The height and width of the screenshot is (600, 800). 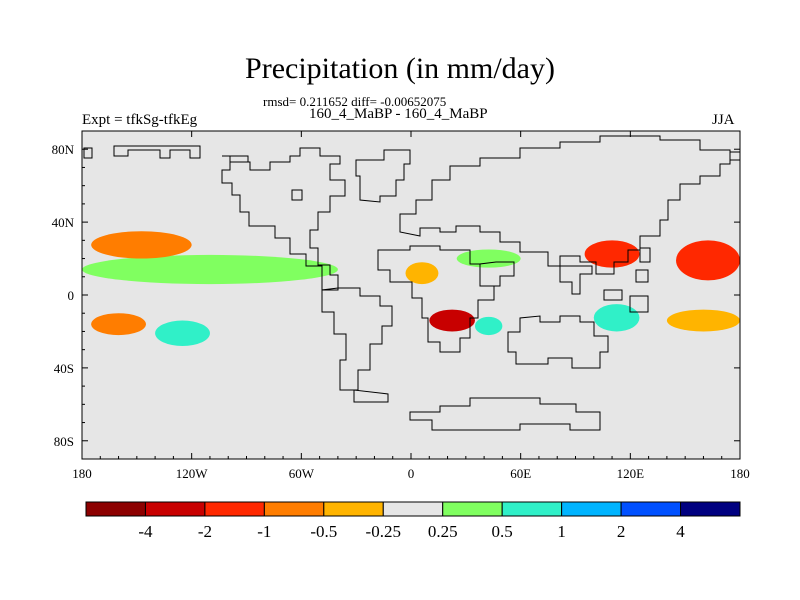 I want to click on colorbar-label: -1, so click(x=264, y=531).